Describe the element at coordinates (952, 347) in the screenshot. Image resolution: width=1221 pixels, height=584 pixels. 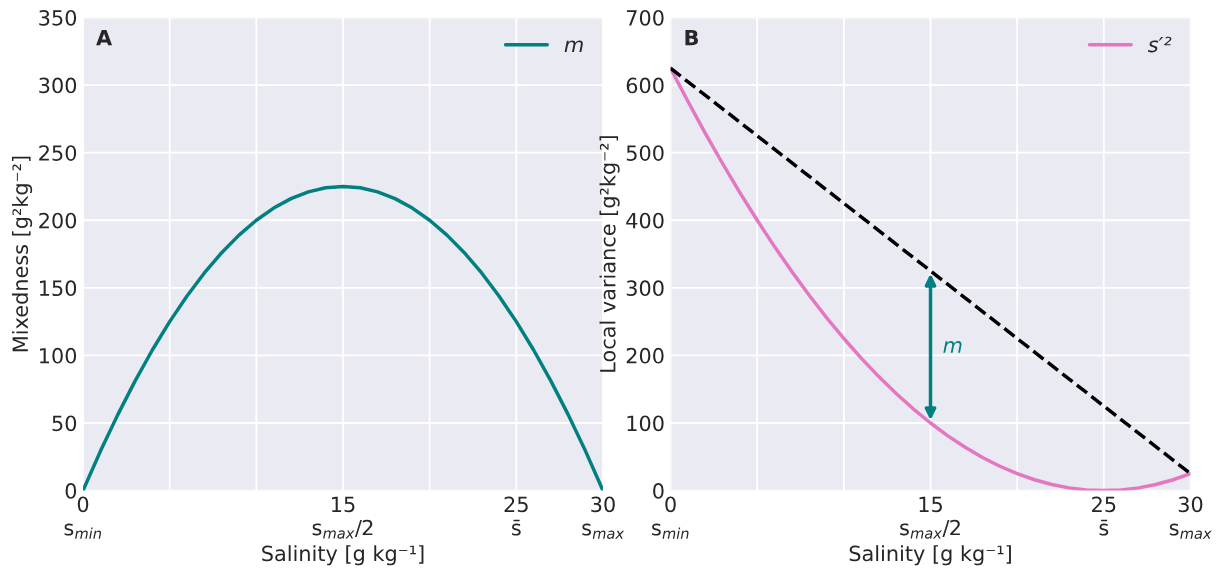
I see `annotation: m` at that location.